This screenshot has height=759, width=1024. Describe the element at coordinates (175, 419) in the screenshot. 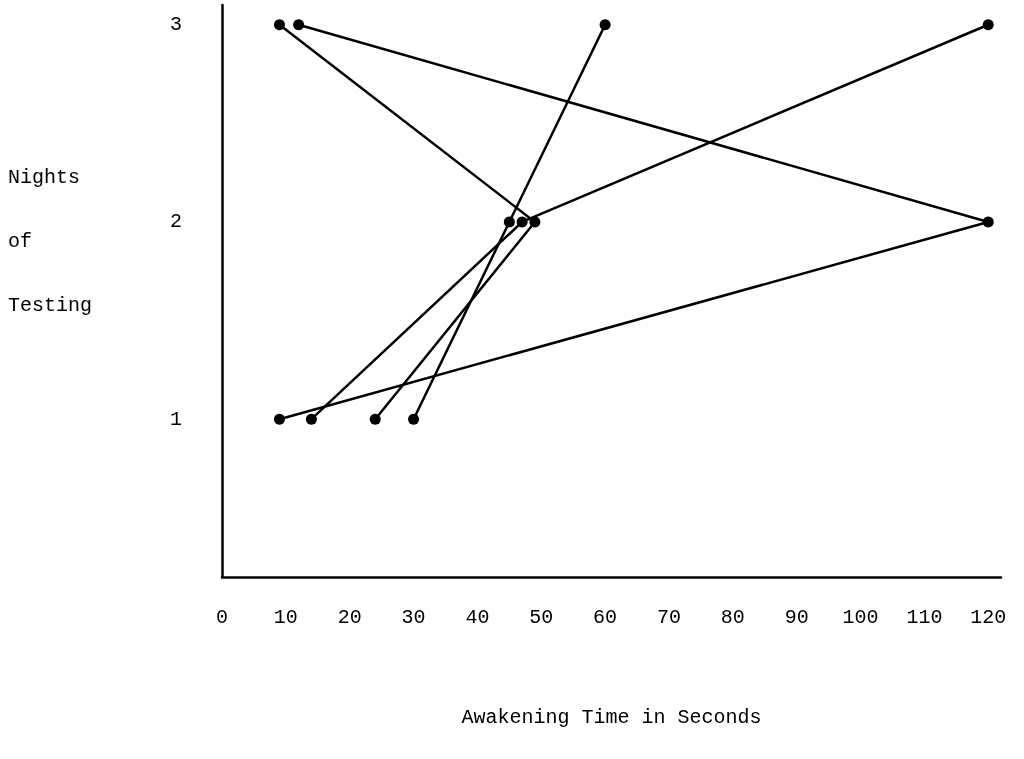

I see `y-tick-label: 1` at that location.